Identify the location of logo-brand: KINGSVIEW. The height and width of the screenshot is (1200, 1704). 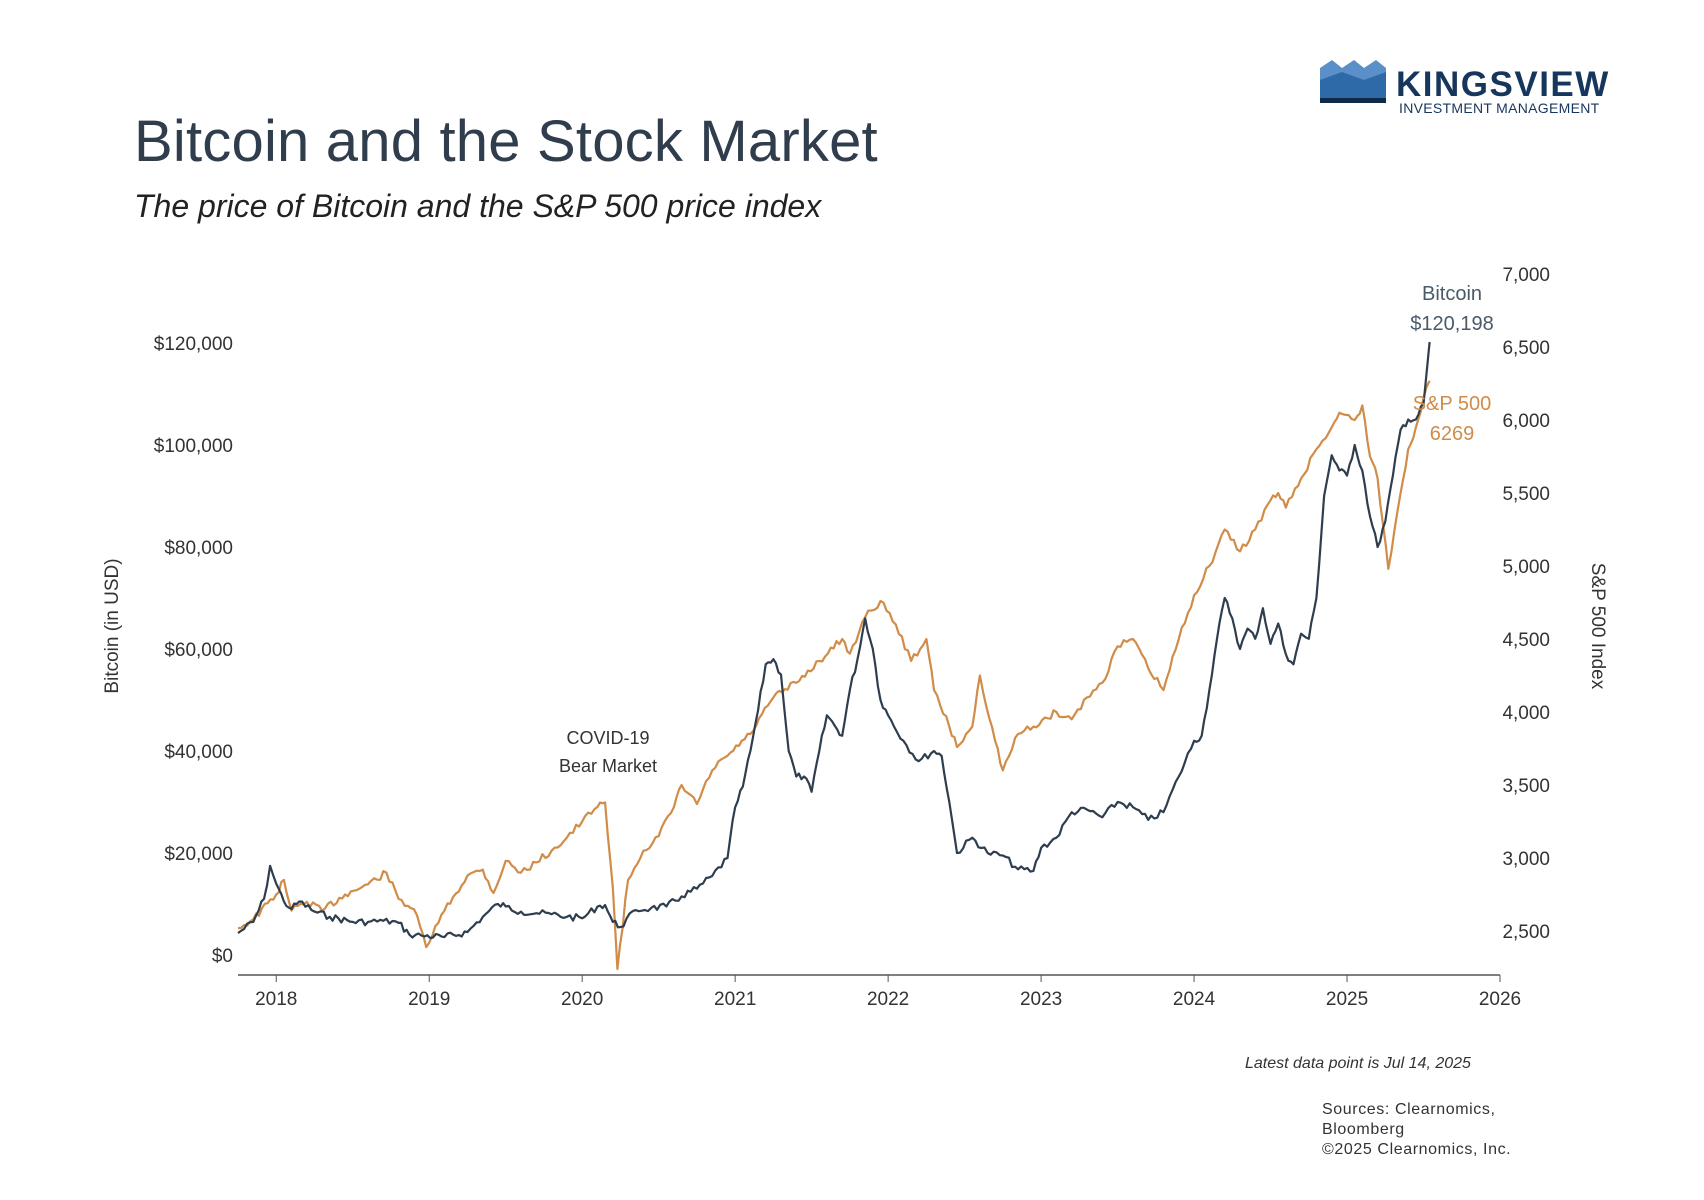
(1503, 84).